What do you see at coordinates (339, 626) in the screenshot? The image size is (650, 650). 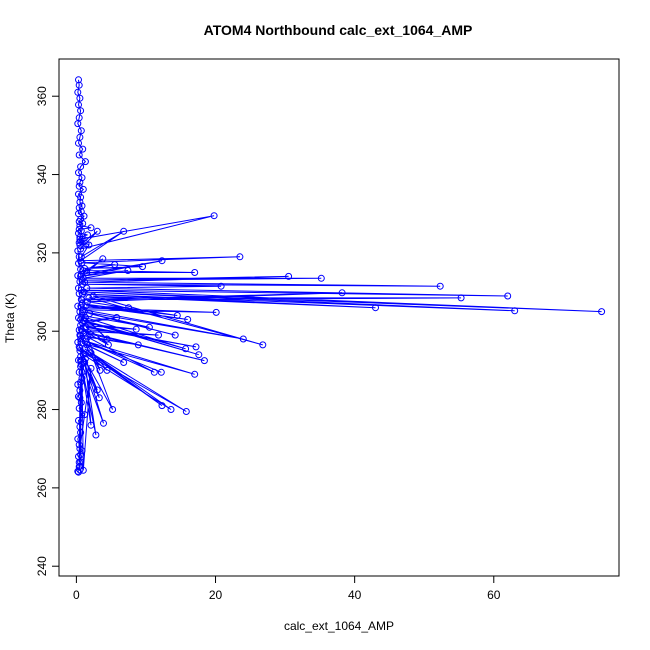 I see `x-axis-label: calc_ext_1064_AMP` at bounding box center [339, 626].